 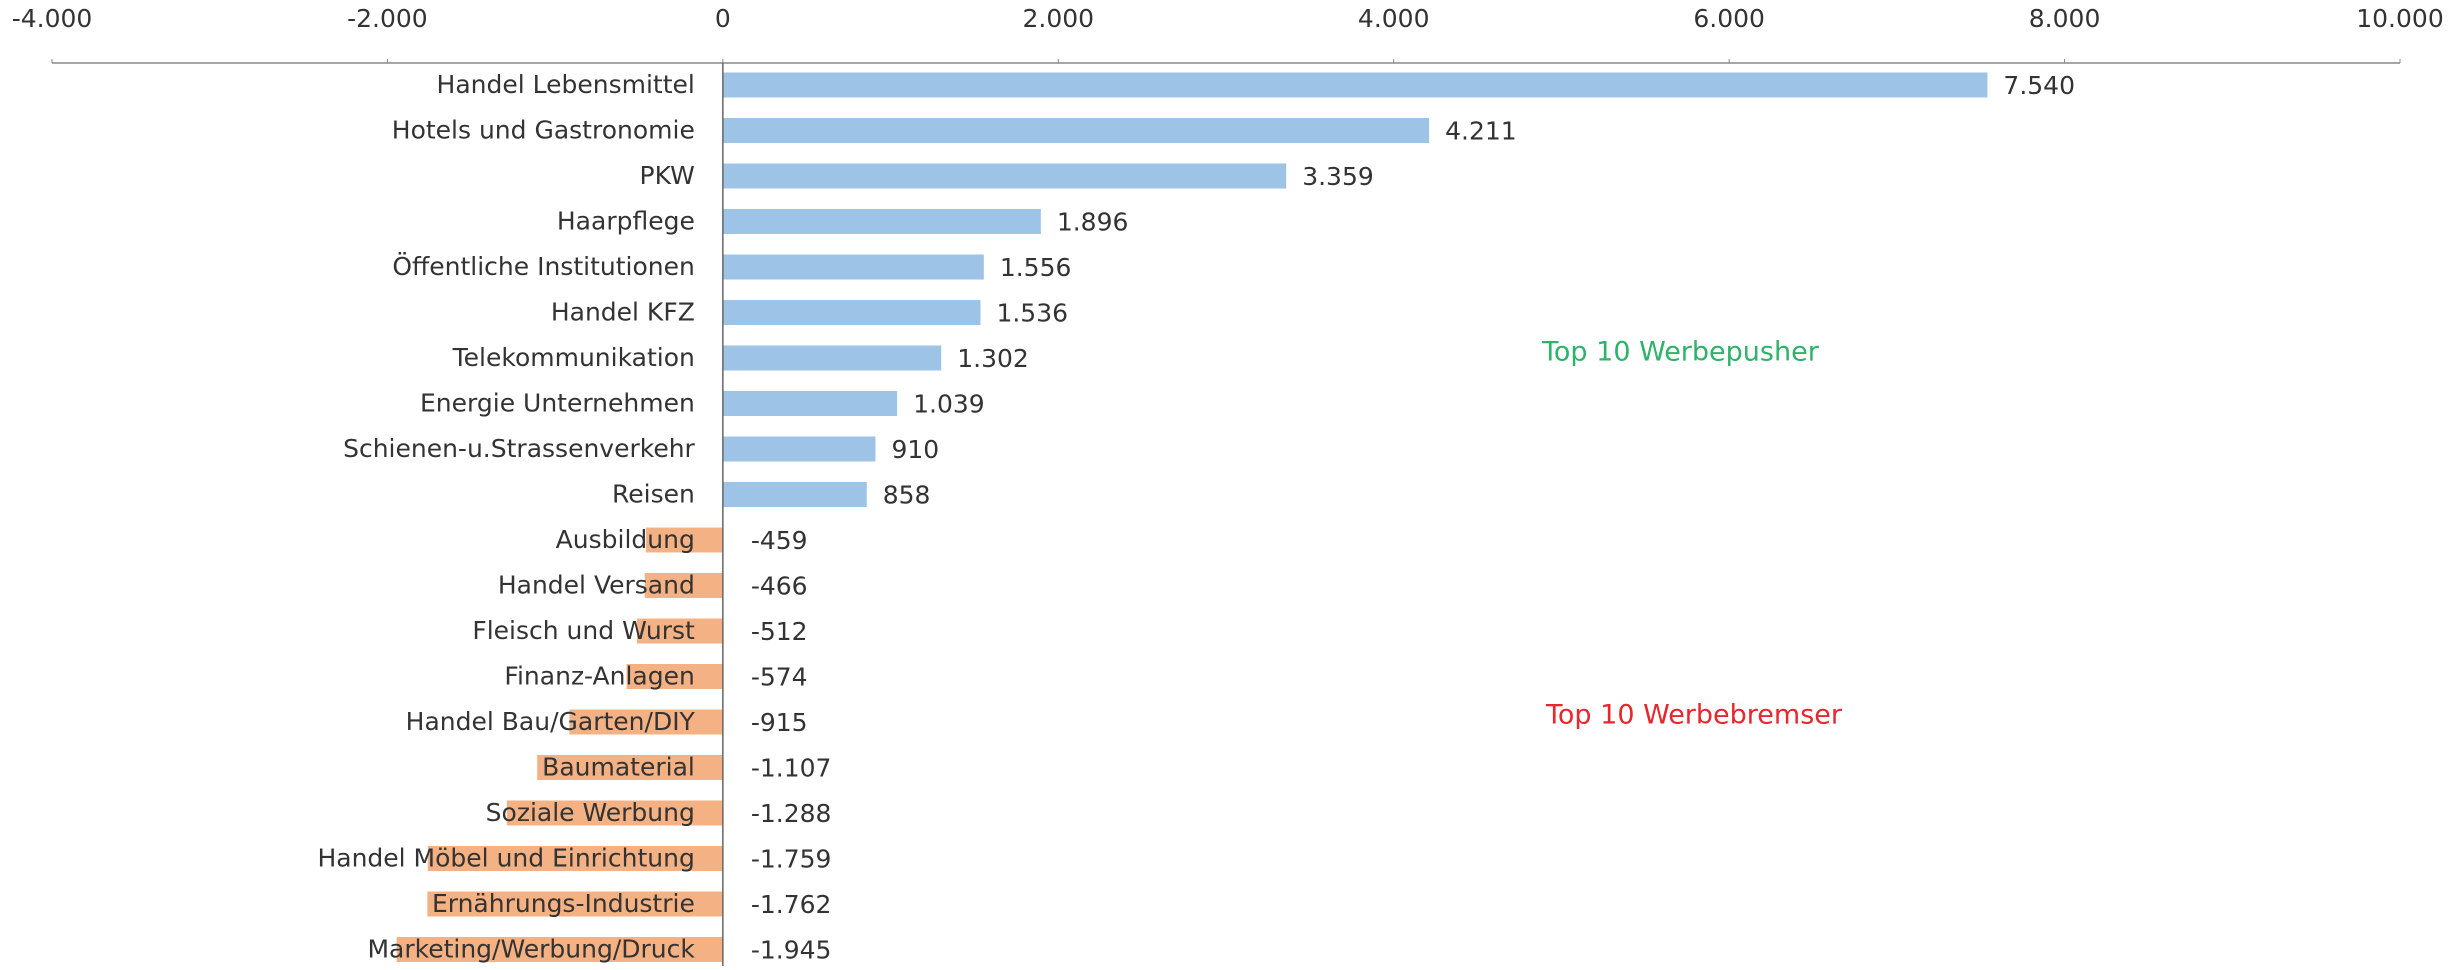 I want to click on value-label: -466, so click(x=779, y=586).